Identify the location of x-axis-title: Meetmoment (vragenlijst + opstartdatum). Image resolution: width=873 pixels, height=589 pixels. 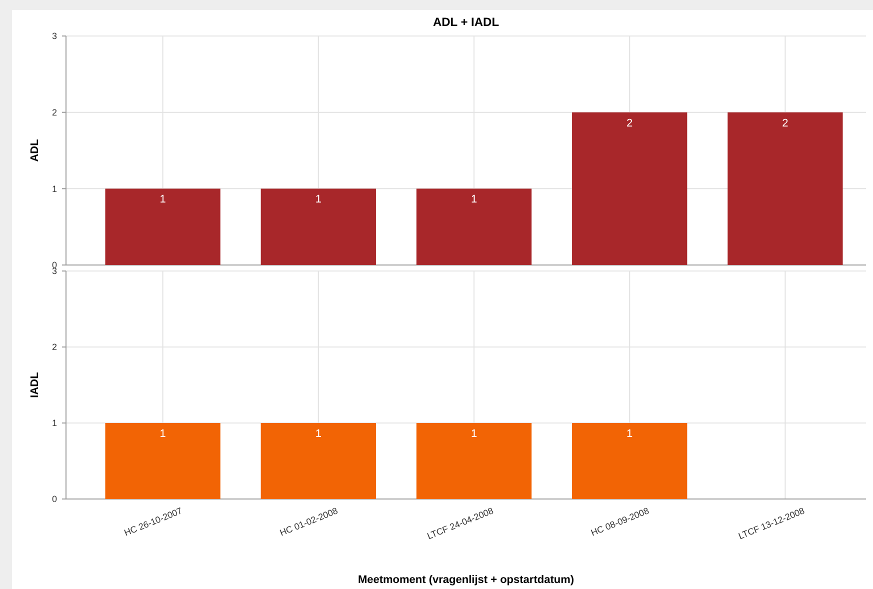
(466, 580).